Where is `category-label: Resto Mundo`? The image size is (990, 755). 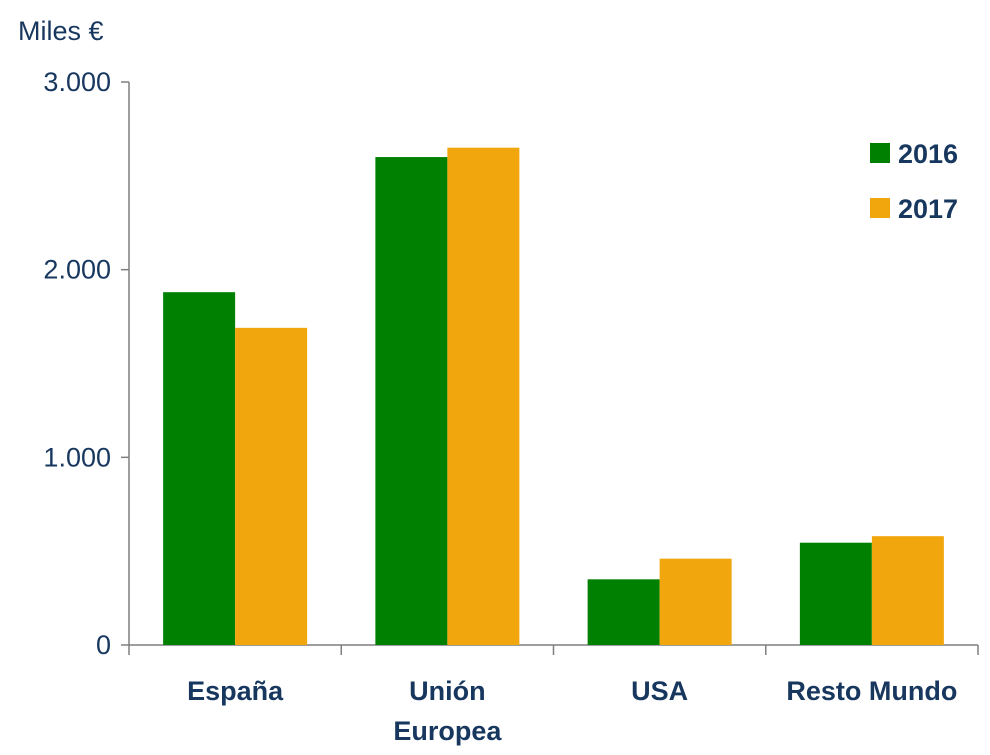
category-label: Resto Mundo is located at coordinates (871, 691).